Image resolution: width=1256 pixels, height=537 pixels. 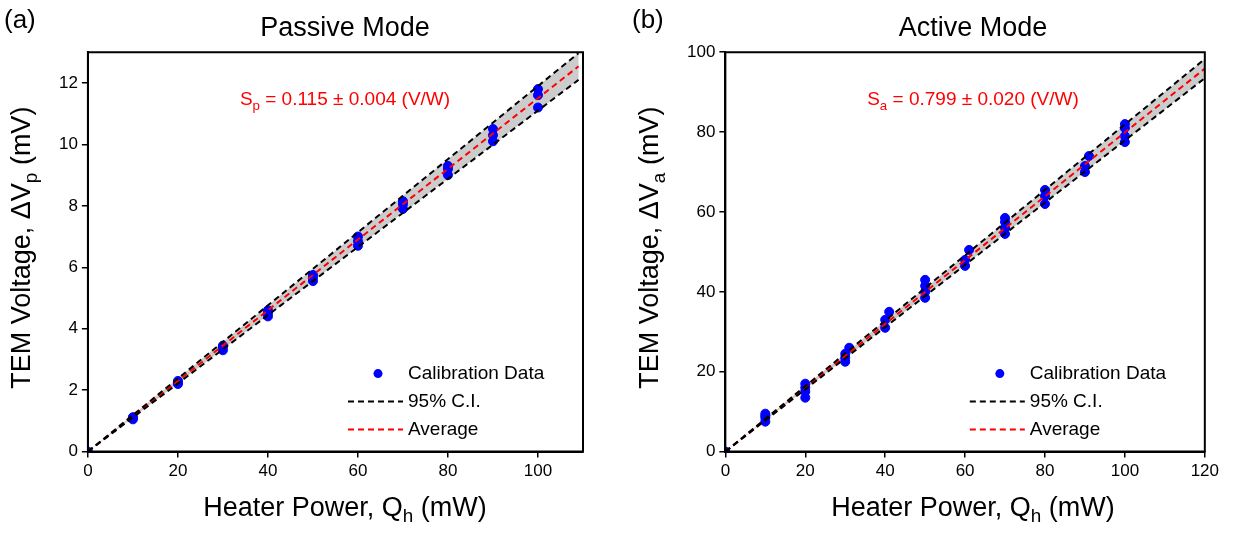 I want to click on y-tick-label: 100, so click(x=701, y=51).